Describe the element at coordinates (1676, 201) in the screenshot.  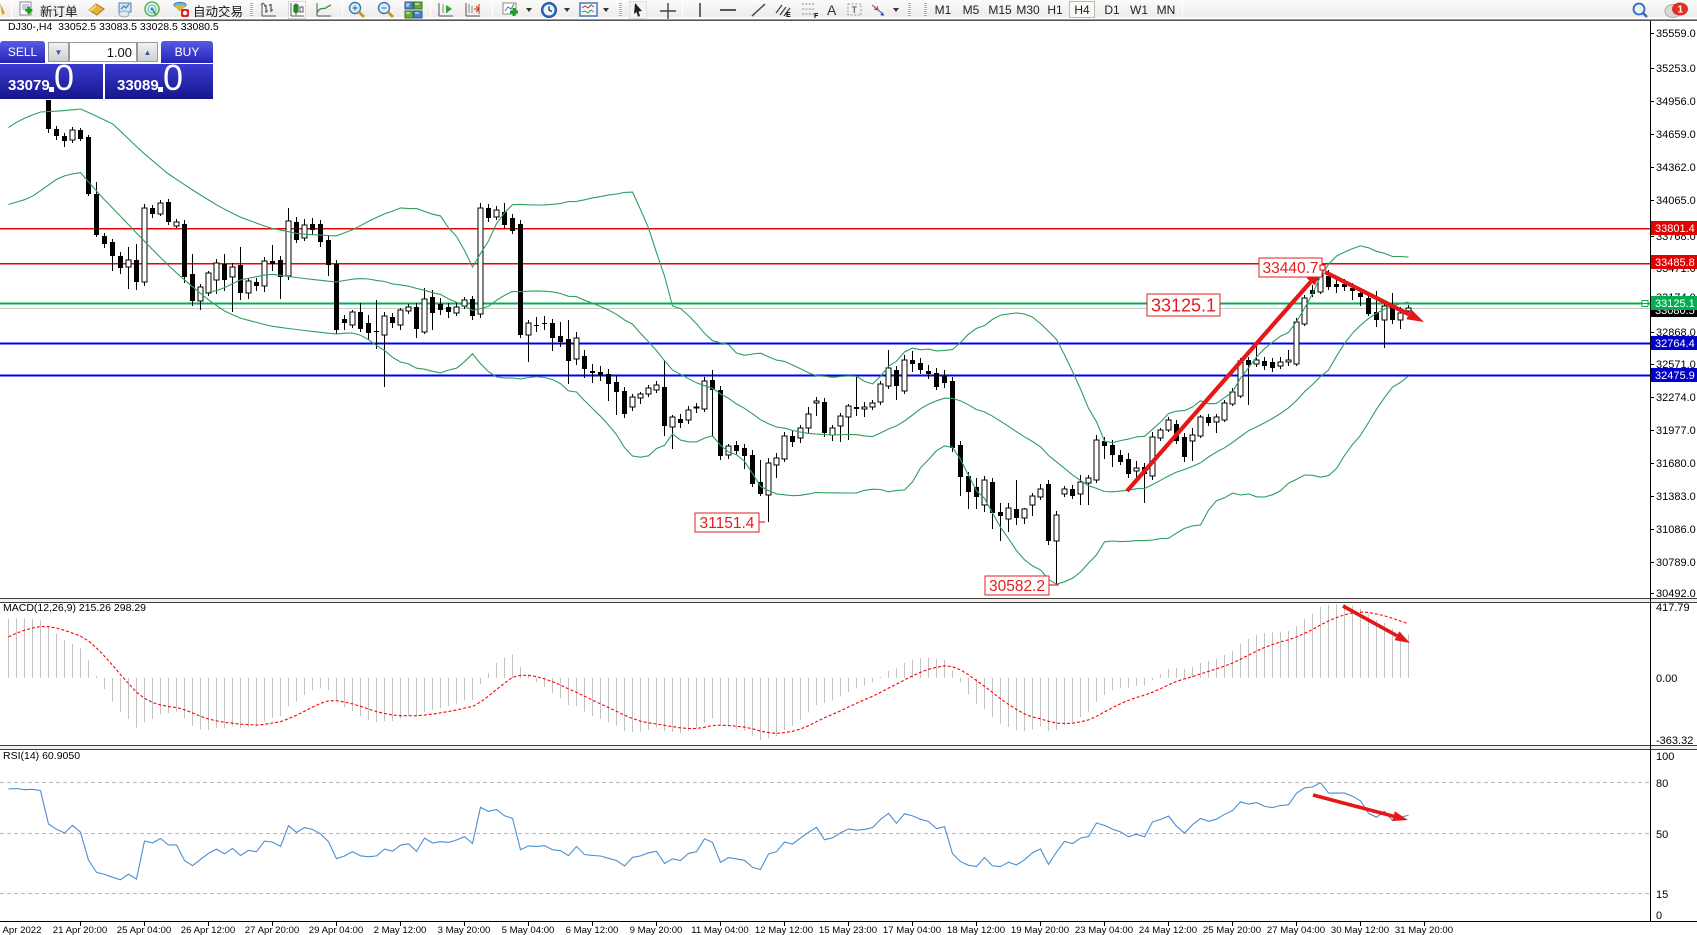
I see `svg-text: 34065.0` at that location.